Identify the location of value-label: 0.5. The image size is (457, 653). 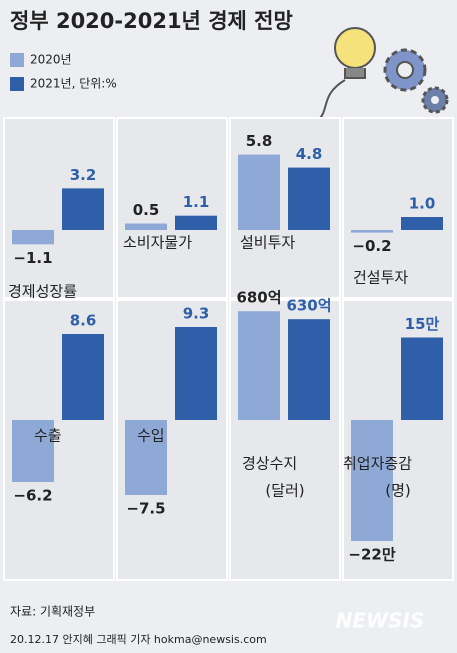
(146, 210).